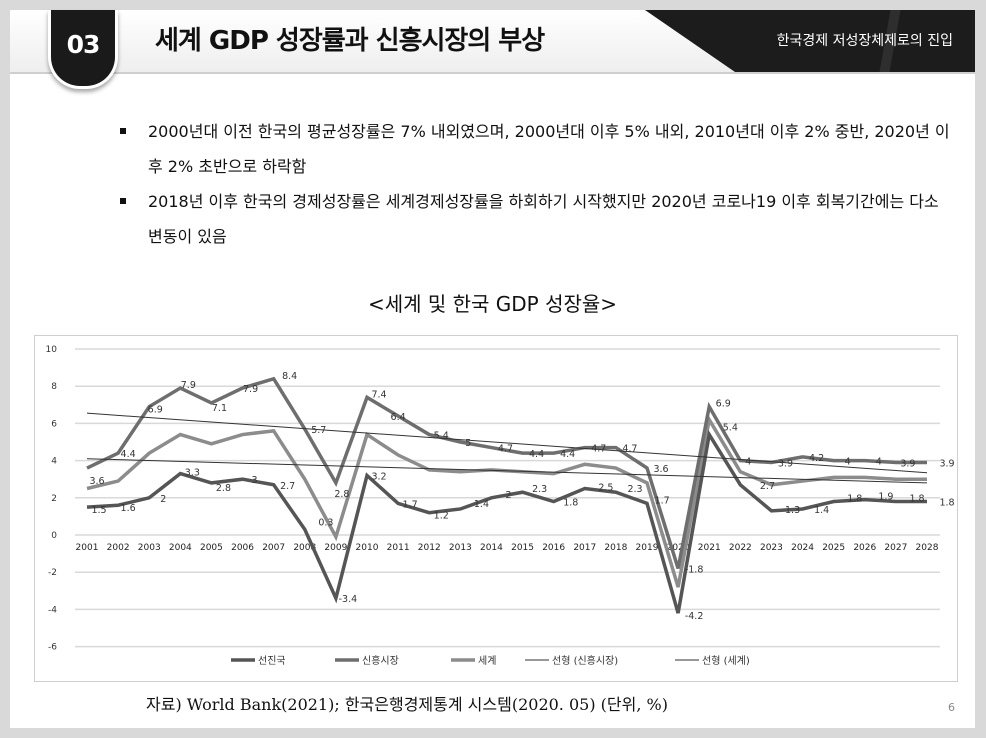 Image resolution: width=986 pixels, height=738 pixels. Describe the element at coordinates (487, 661) in the screenshot. I see `legend-label: 세계` at that location.